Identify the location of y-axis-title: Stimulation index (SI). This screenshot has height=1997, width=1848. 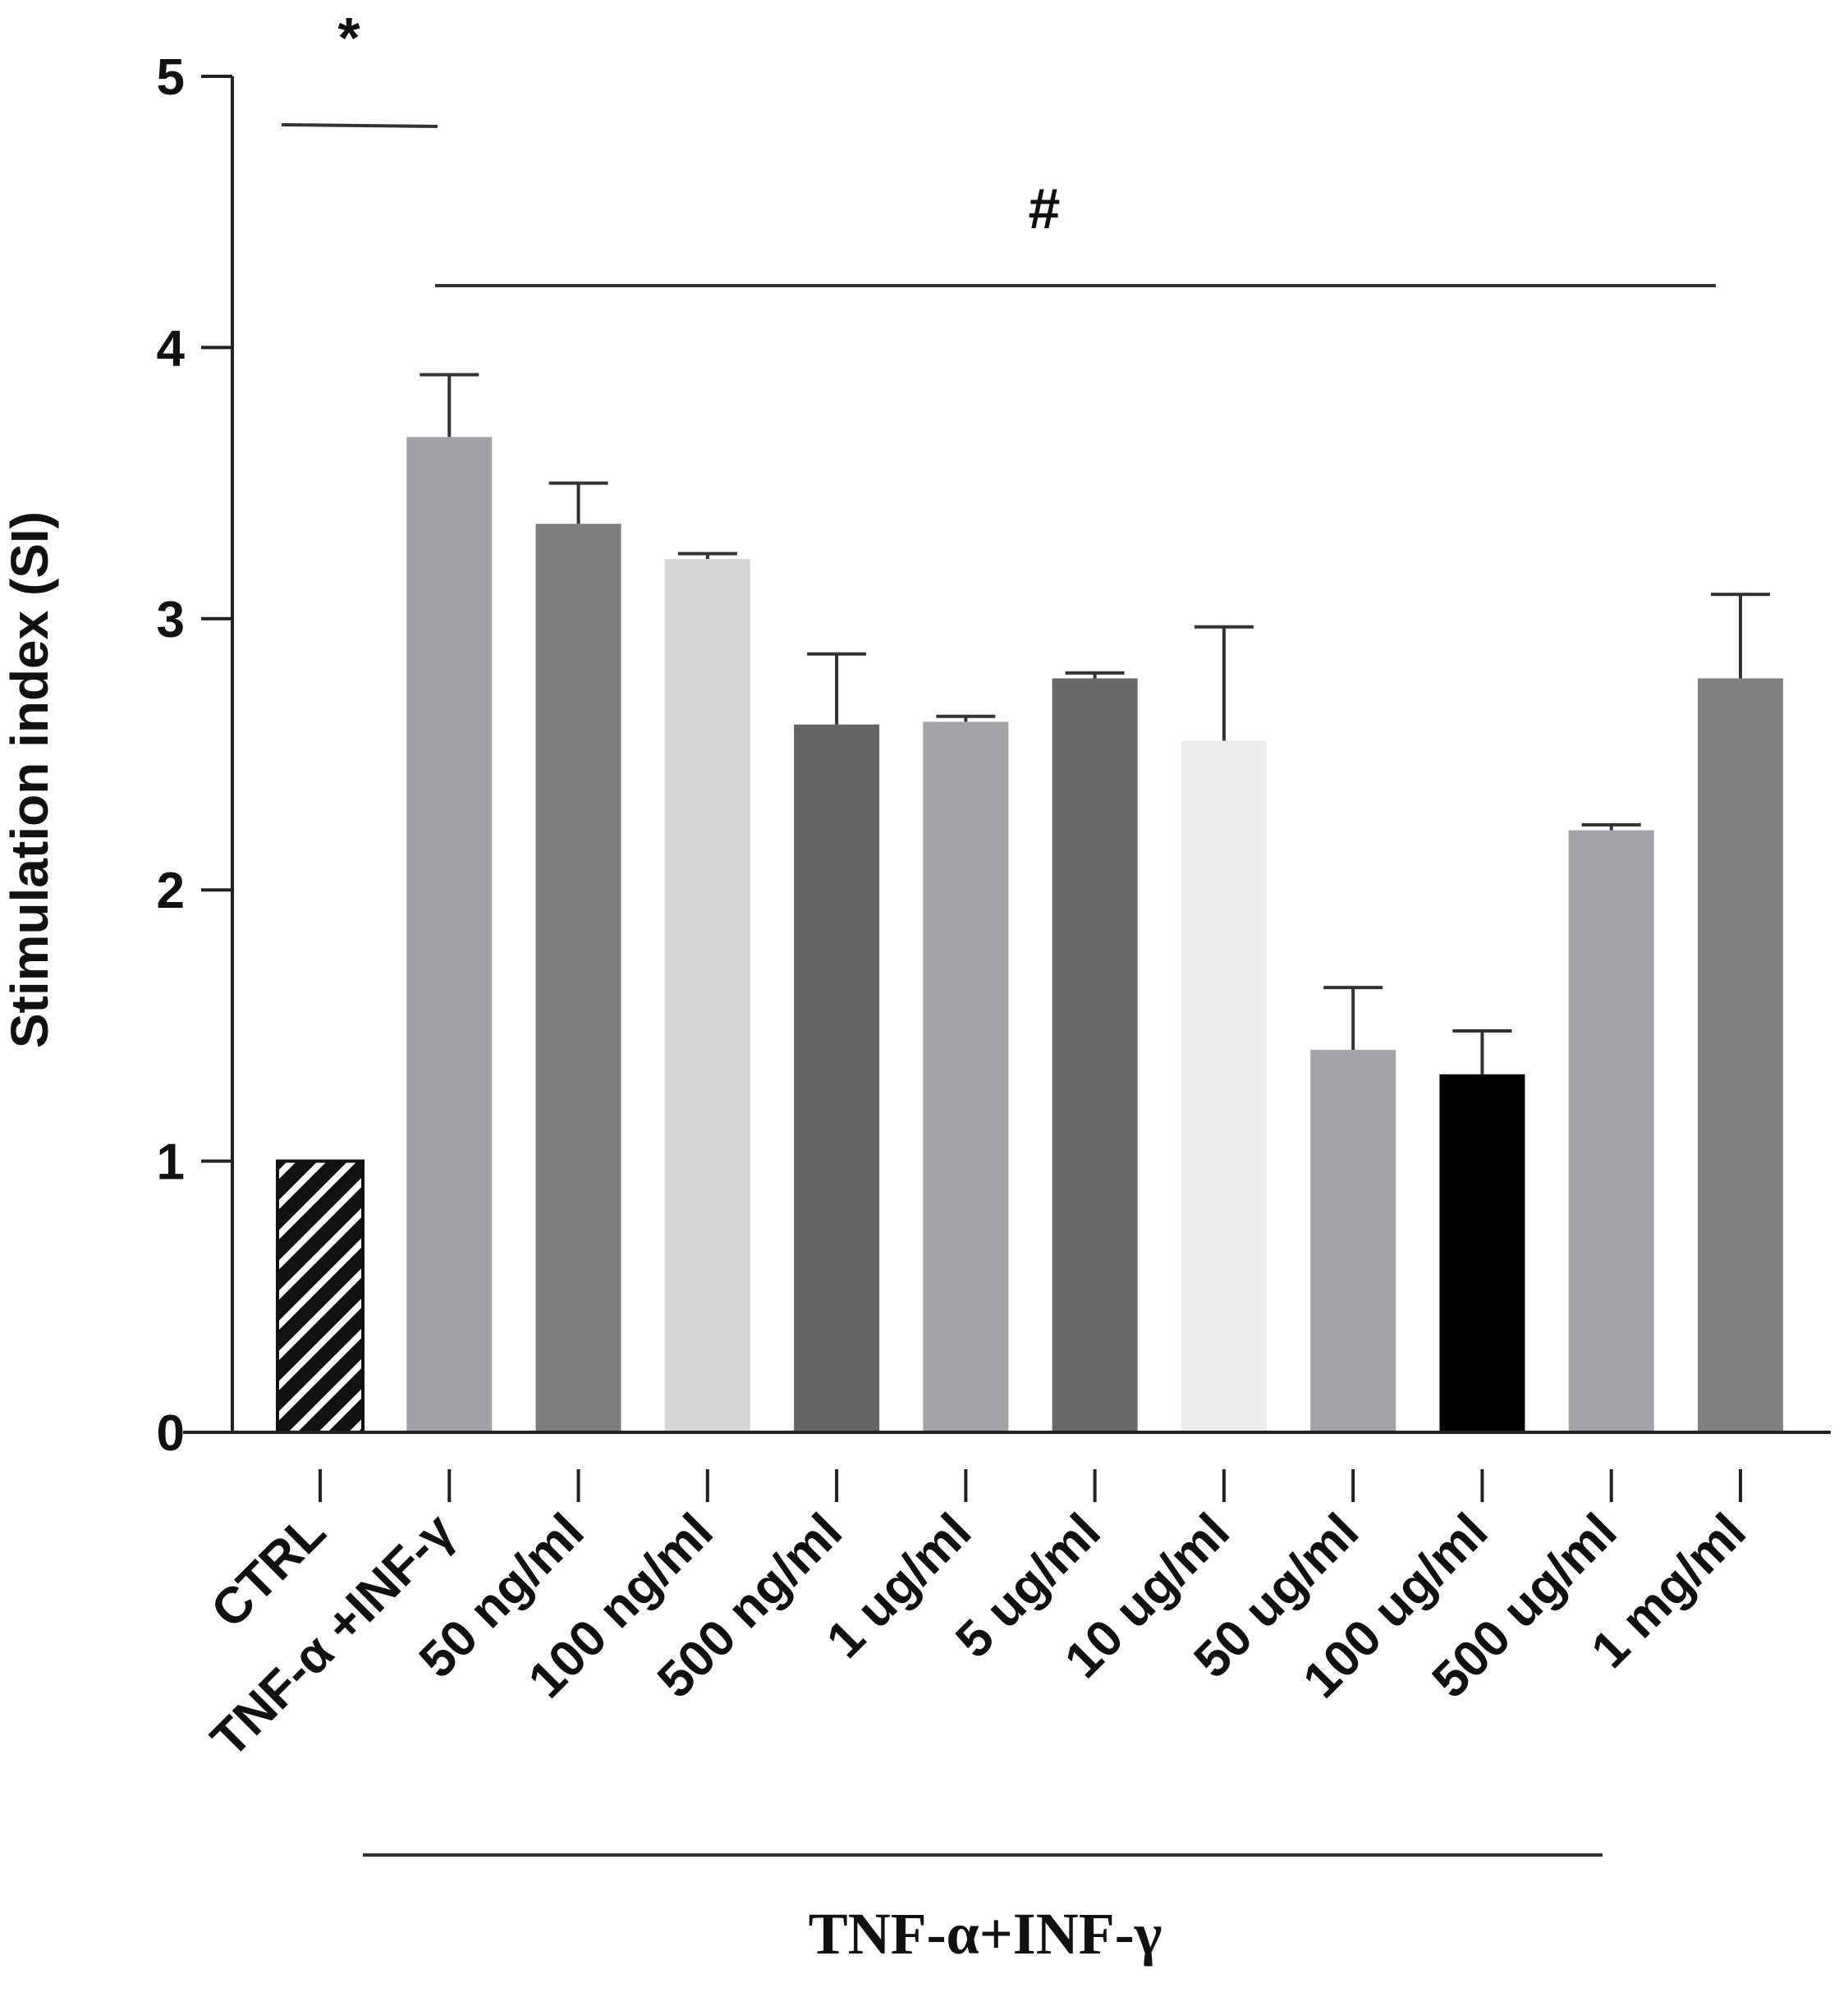
(29, 779).